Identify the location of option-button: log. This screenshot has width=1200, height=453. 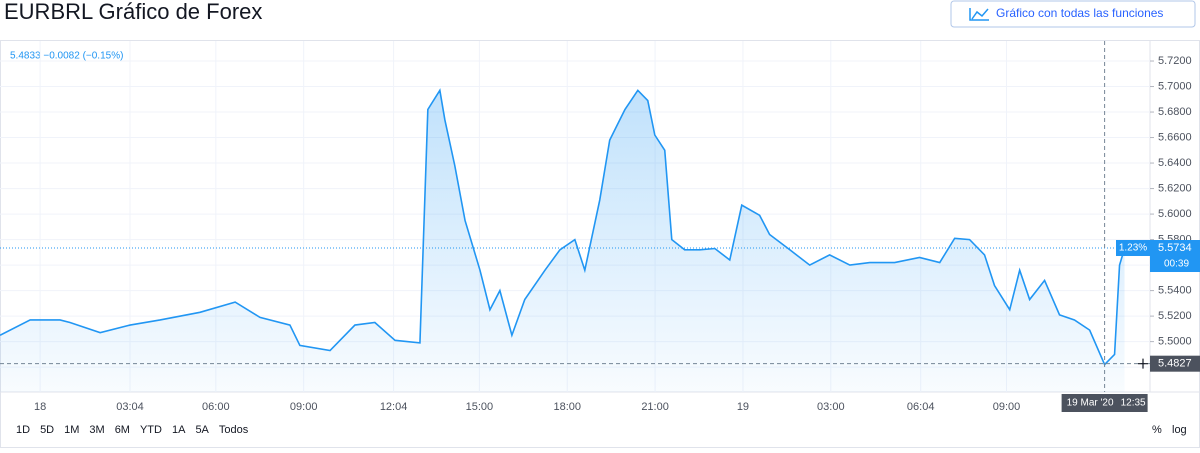
(1179, 430).